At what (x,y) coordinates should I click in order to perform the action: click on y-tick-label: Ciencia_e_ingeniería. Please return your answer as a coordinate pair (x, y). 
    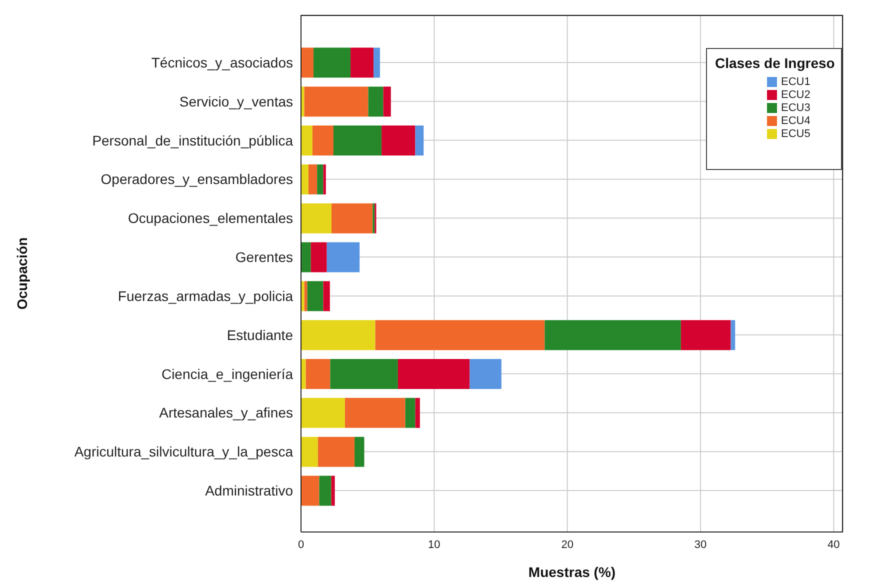
    Looking at the image, I should click on (227, 374).